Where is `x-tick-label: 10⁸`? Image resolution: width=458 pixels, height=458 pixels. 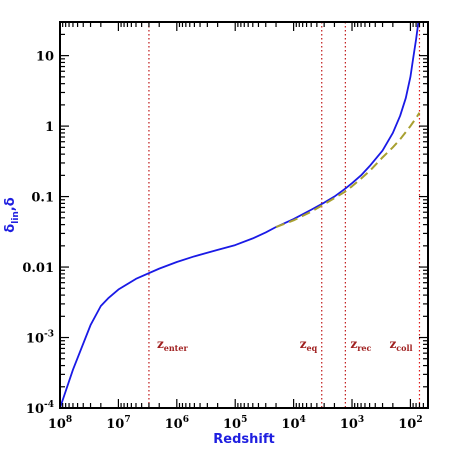
x-tick-label: 10⁸ is located at coordinates (60, 423).